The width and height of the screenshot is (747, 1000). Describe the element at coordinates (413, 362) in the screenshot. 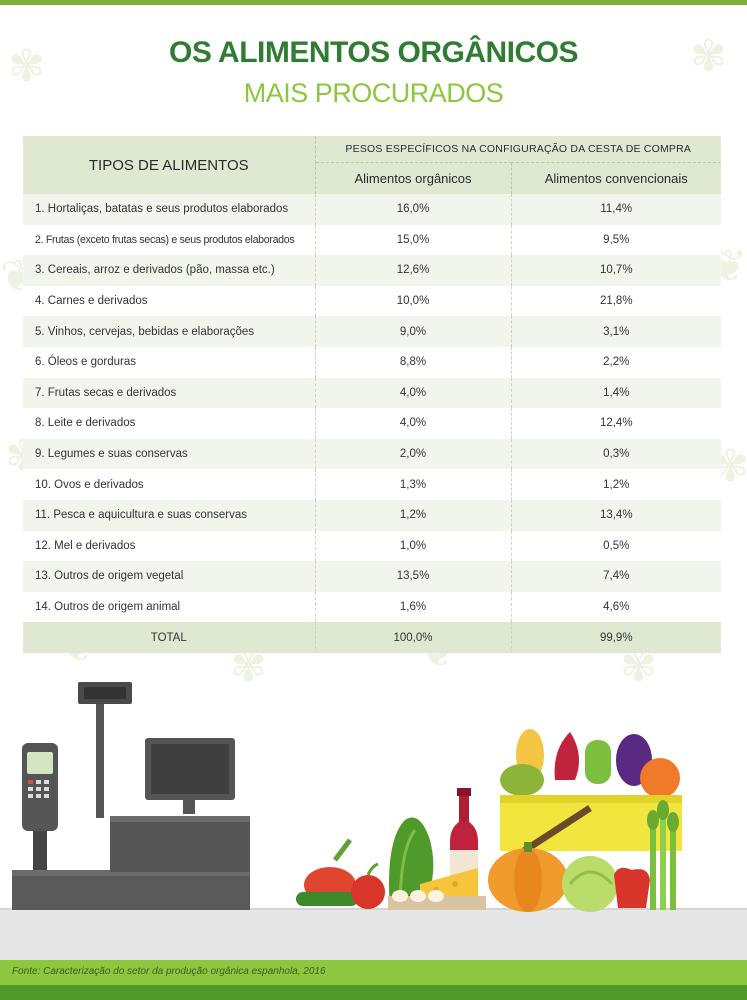

I see `organic-value: 8,8%` at that location.